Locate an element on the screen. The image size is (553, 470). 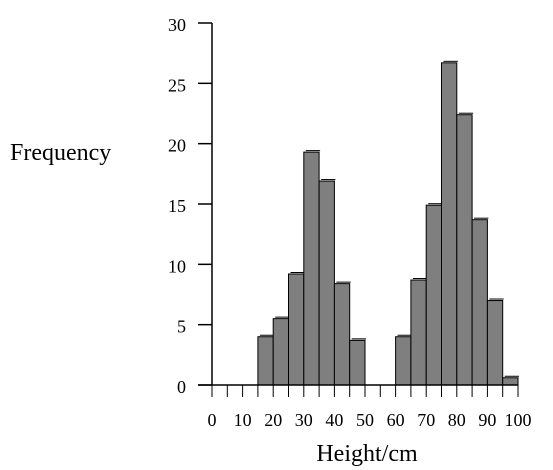
x-tick-label: 50 is located at coordinates (365, 420).